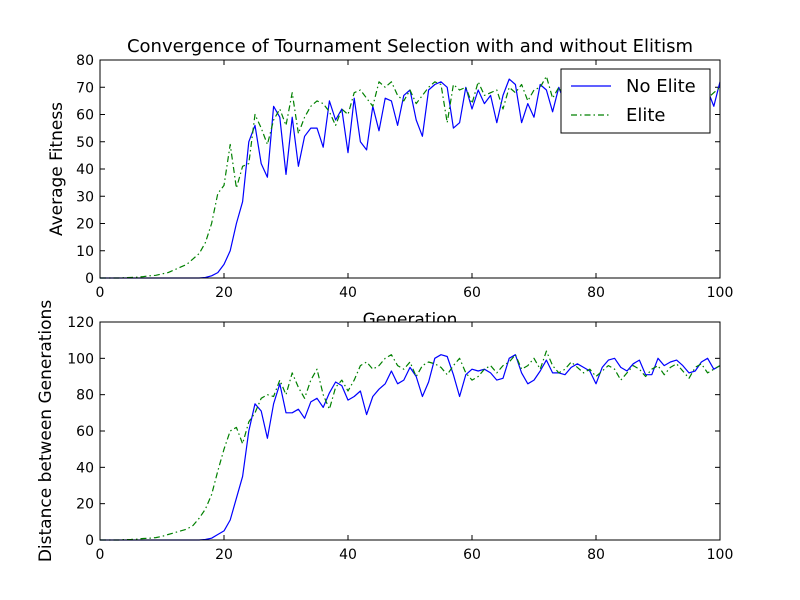 The width and height of the screenshot is (800, 600). What do you see at coordinates (646, 115) in the screenshot?
I see `legend-label-elite: Elite` at bounding box center [646, 115].